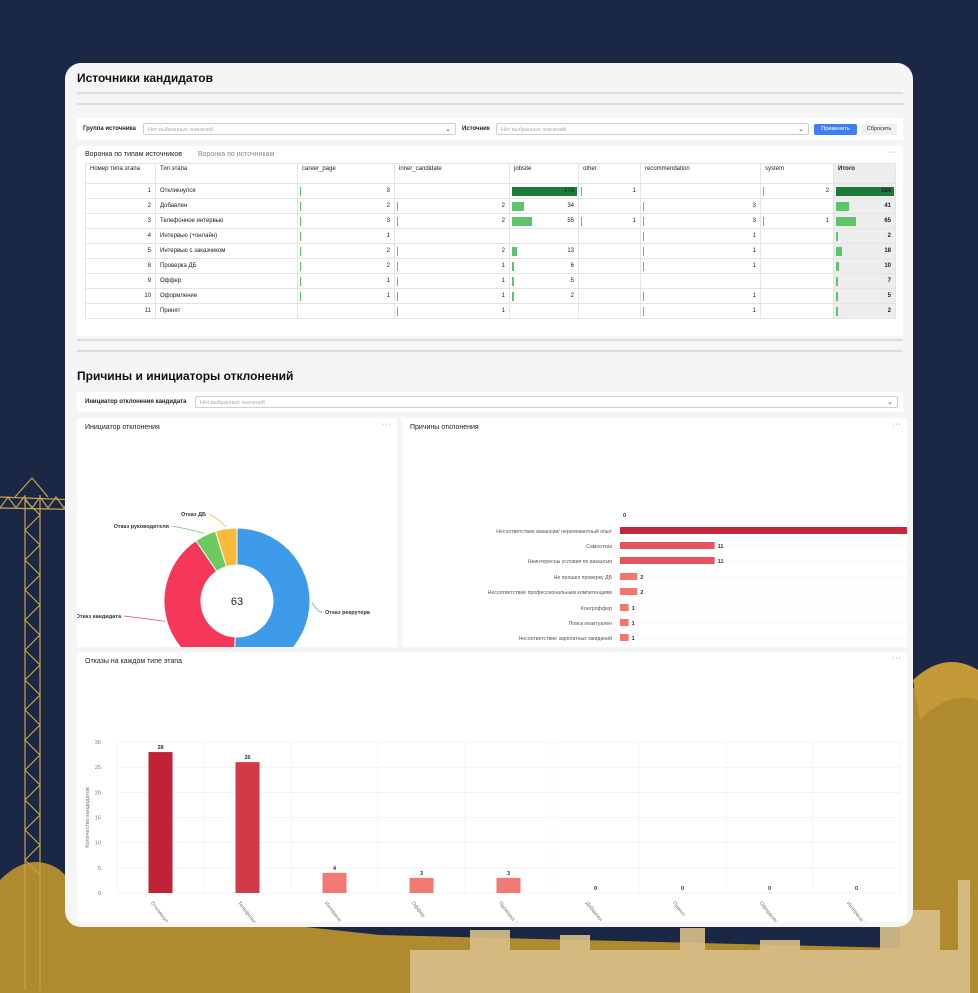  Describe the element at coordinates (444, 427) in the screenshot. I see `reasons-chart-title: Причины отклонения` at that location.